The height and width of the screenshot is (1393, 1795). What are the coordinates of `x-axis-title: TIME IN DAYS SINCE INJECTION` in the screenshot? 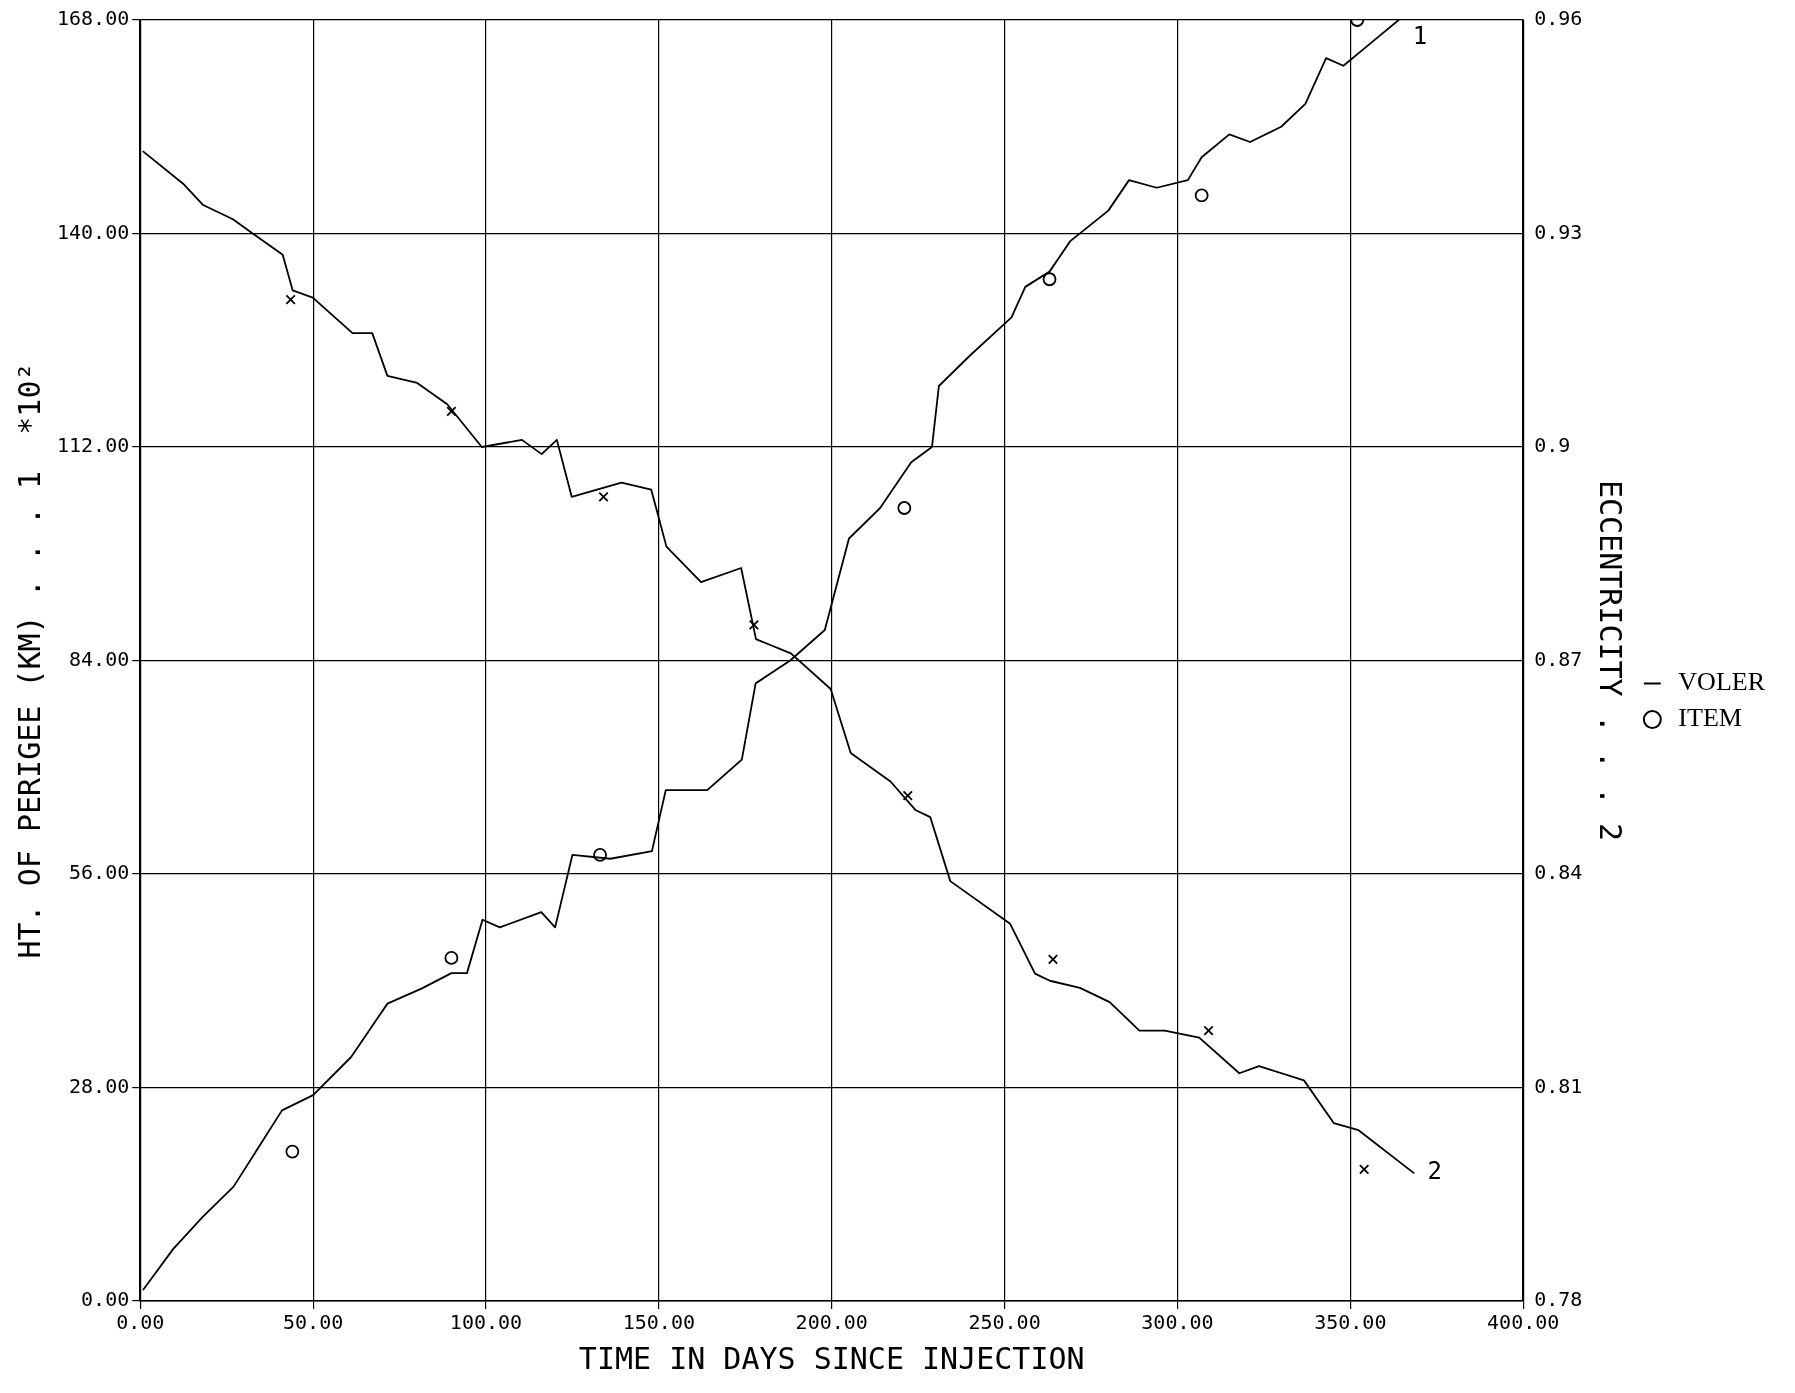 It's located at (831, 1358).